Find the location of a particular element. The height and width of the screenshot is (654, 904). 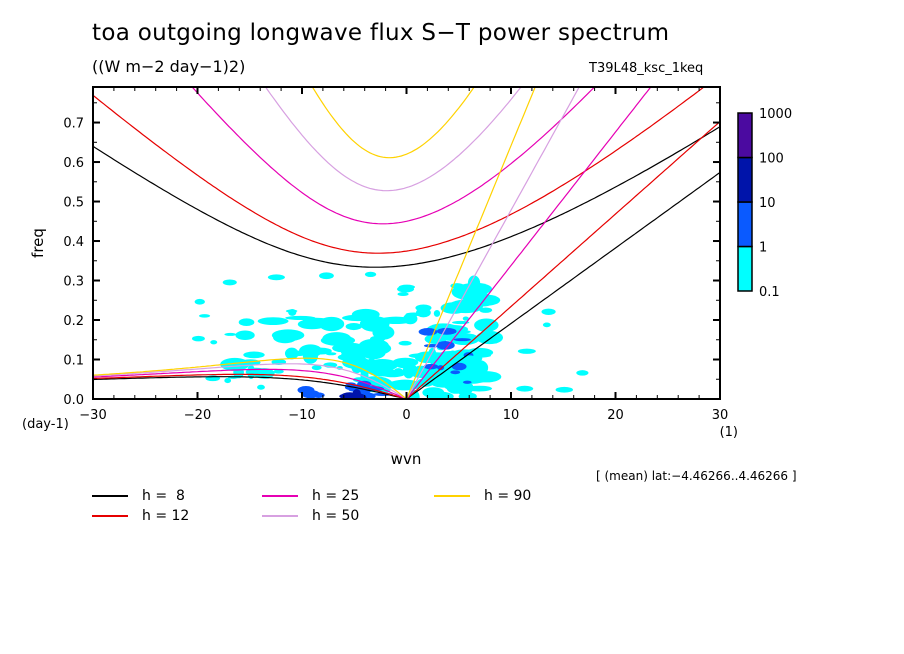

inertia-gravity-curve-h25 is located at coordinates (393, 156).